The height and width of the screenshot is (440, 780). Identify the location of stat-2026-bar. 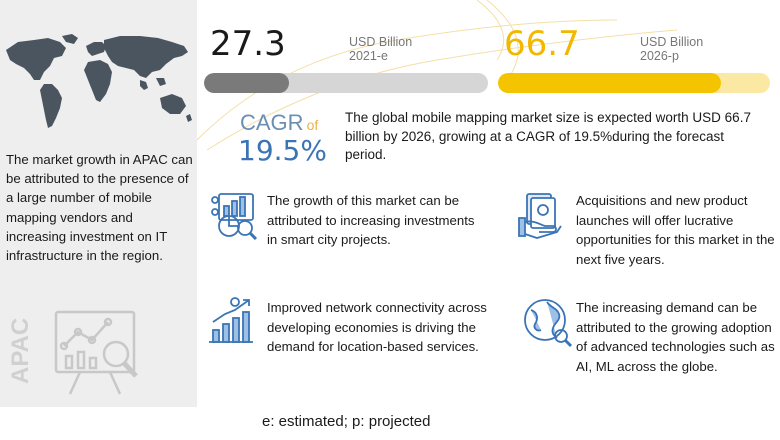
(634, 83).